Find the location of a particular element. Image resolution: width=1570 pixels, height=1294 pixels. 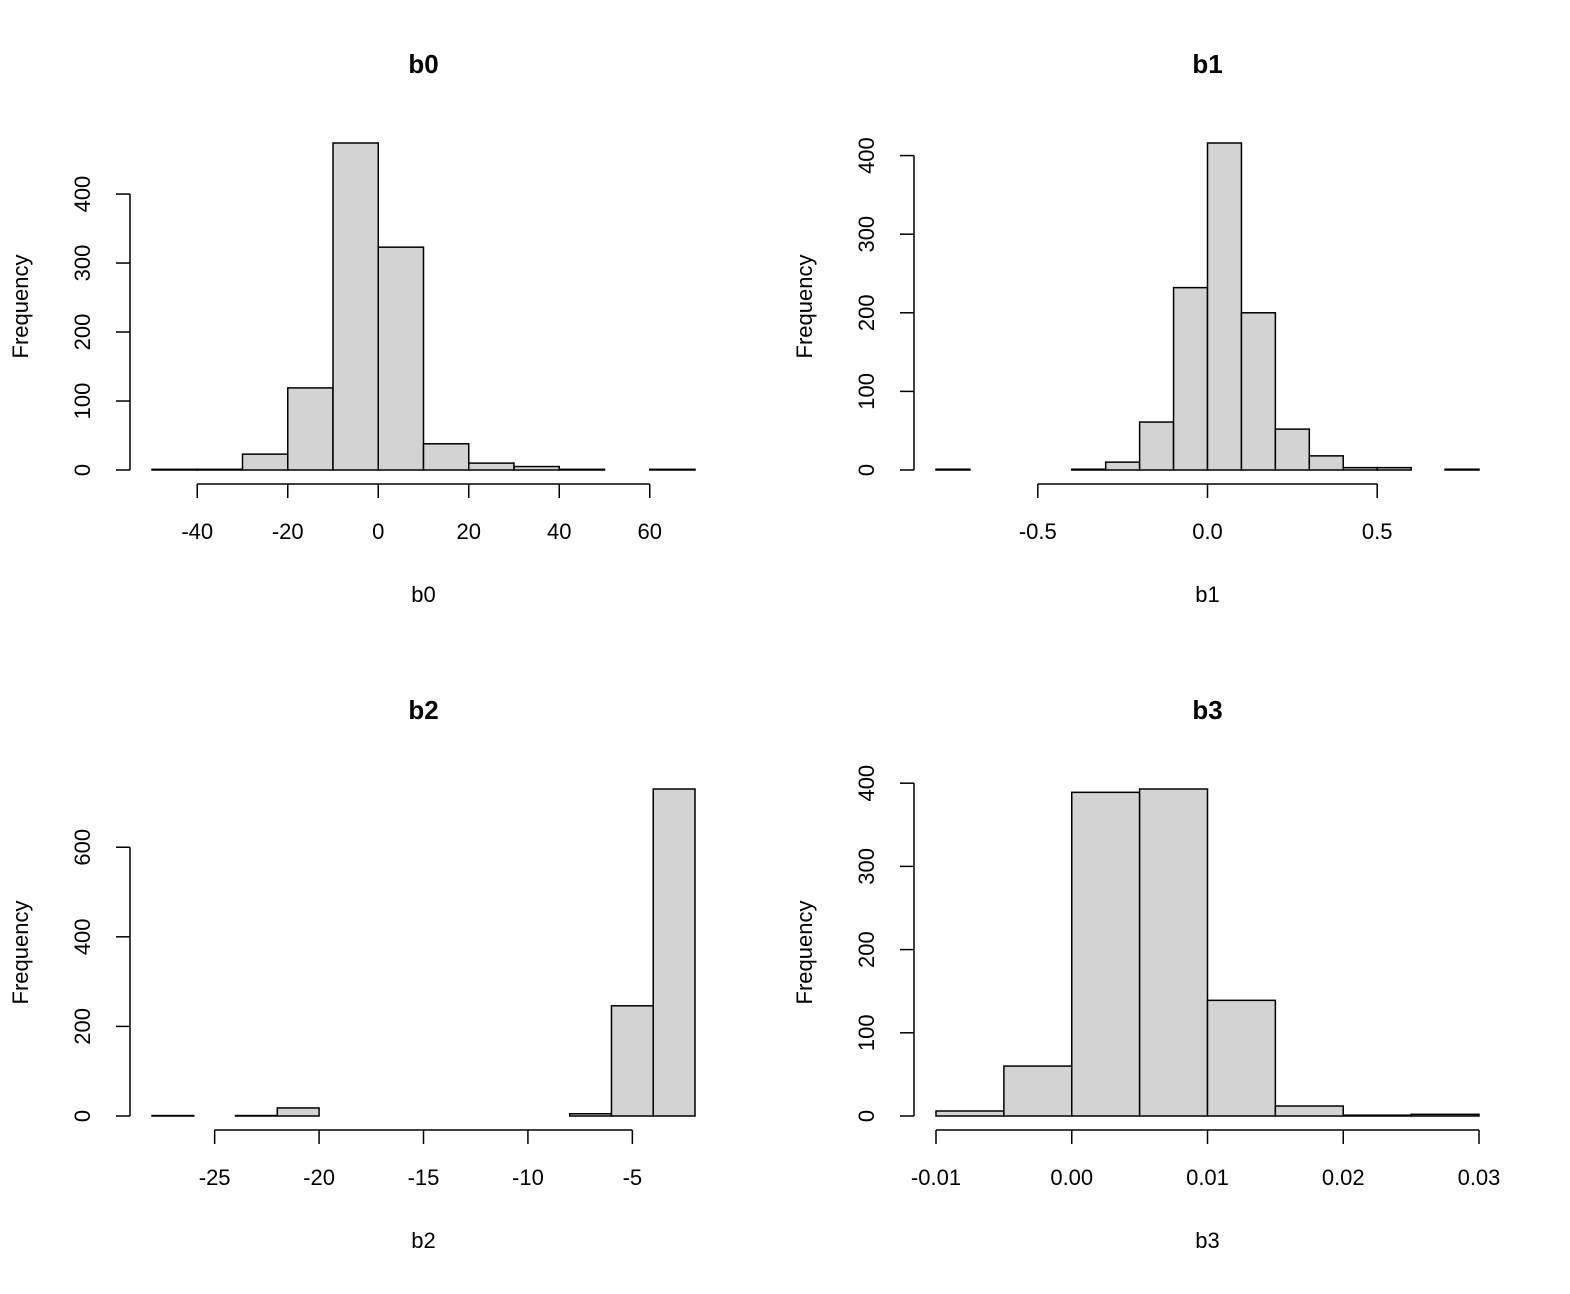

x-axis-label: b3 is located at coordinates (1207, 1240).